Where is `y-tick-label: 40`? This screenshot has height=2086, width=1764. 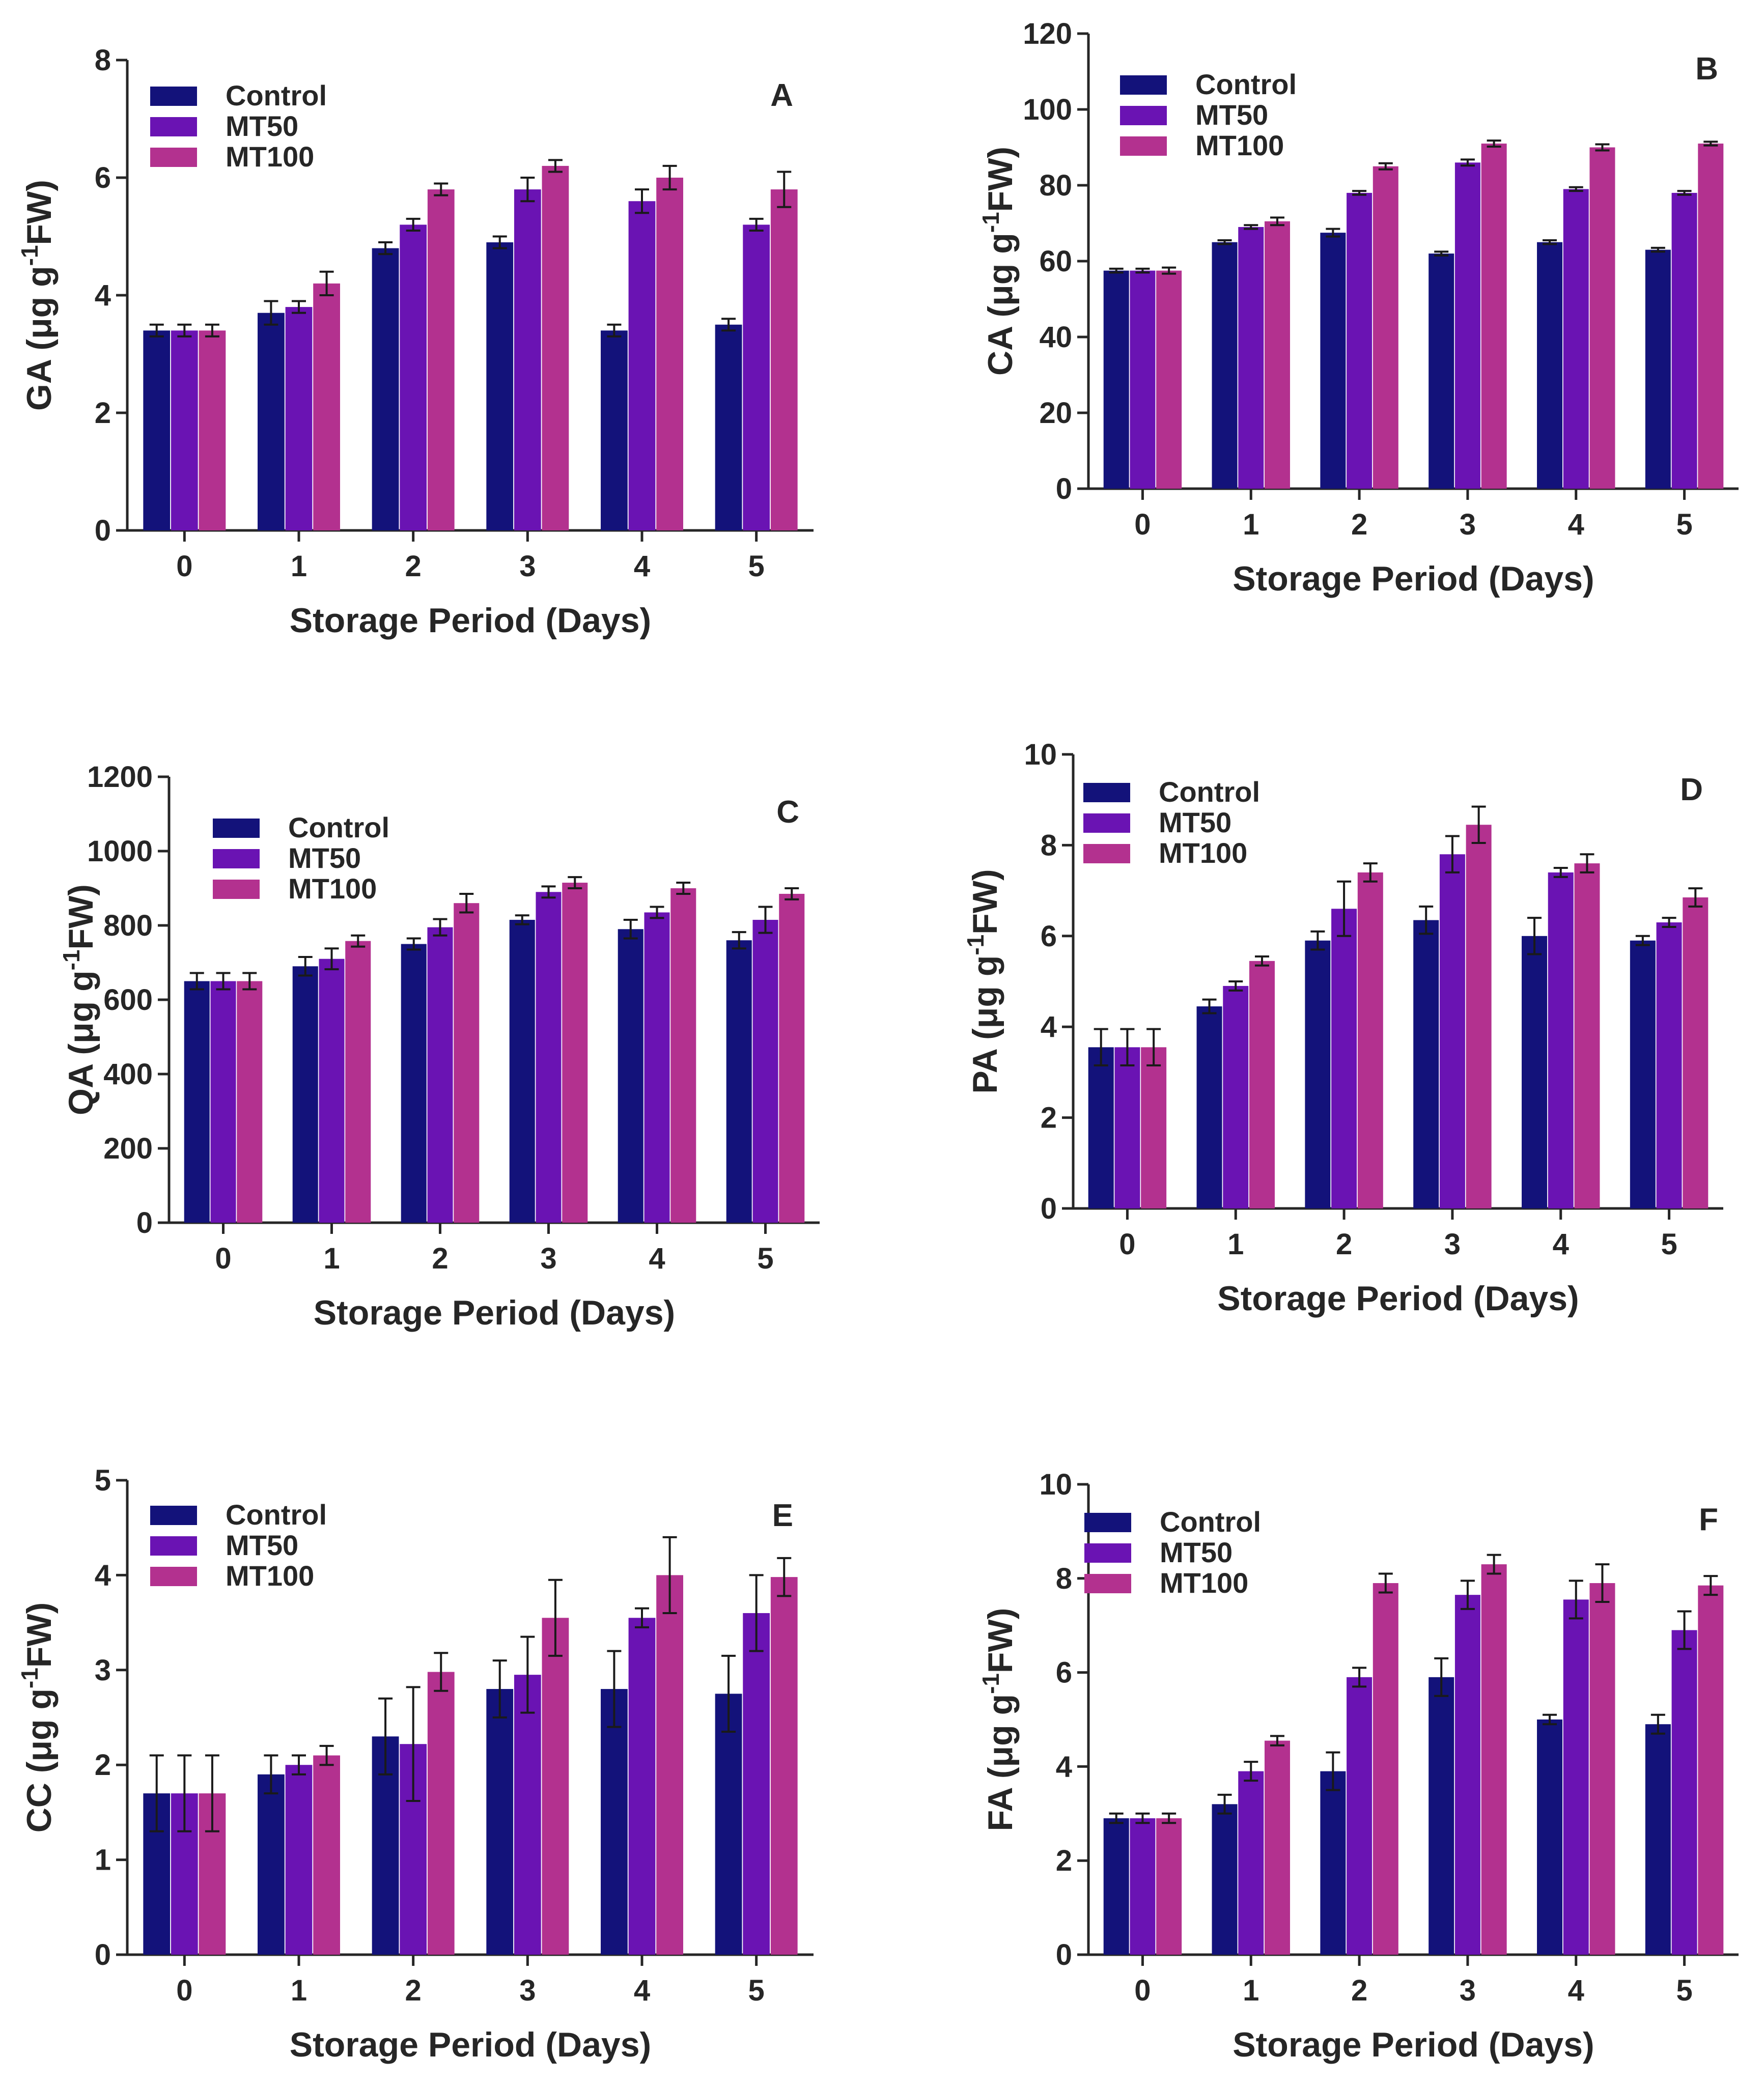 y-tick-label: 40 is located at coordinates (1055, 337).